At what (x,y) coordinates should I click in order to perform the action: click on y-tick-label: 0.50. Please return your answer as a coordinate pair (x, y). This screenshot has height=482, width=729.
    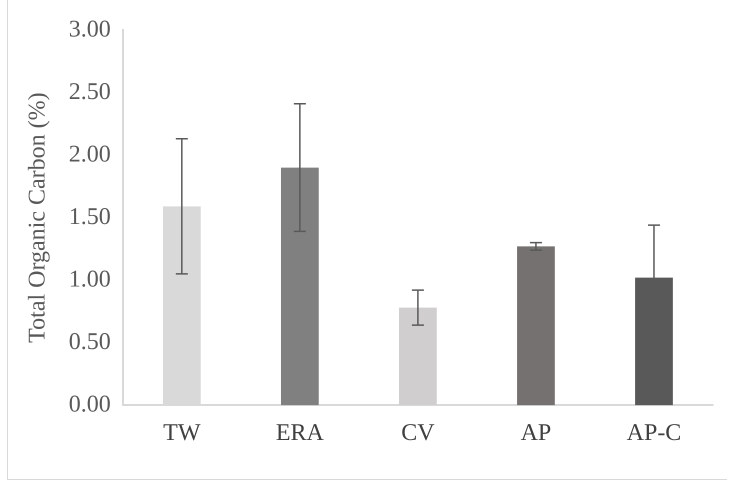
    Looking at the image, I should click on (89, 341).